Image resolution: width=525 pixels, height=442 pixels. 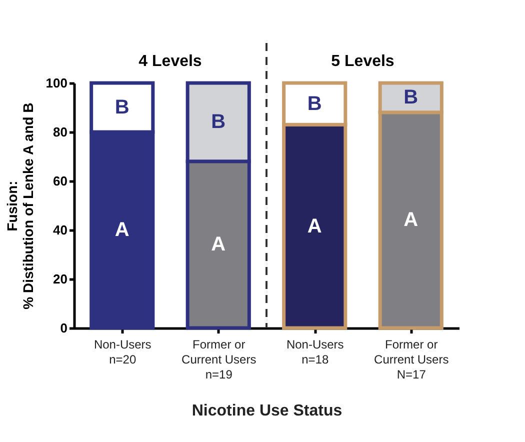 What do you see at coordinates (60, 279) in the screenshot?
I see `y-tick-label: 20` at bounding box center [60, 279].